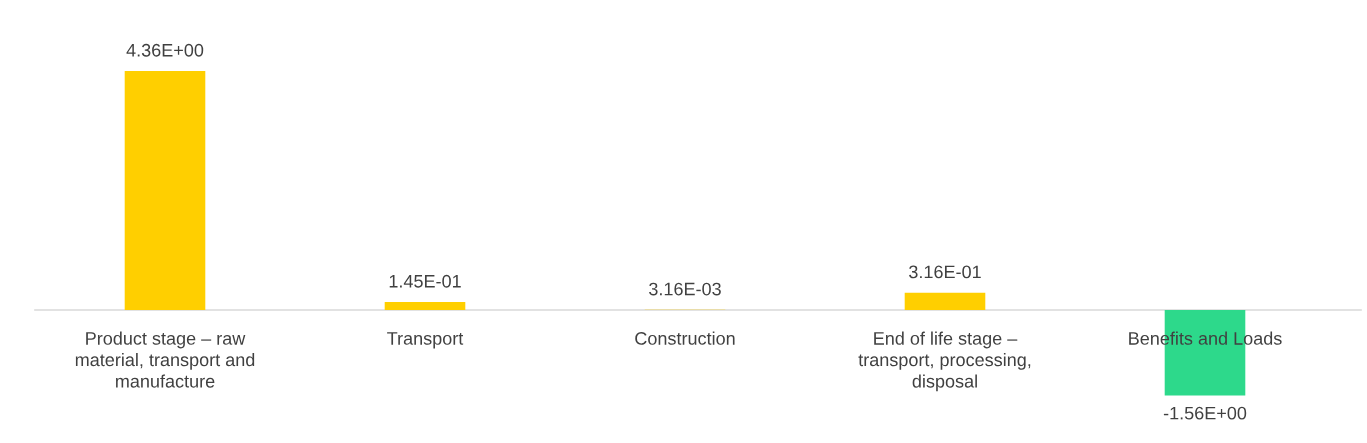 This screenshot has width=1367, height=443. I want to click on data-label: 1.45E-01, so click(425, 281).